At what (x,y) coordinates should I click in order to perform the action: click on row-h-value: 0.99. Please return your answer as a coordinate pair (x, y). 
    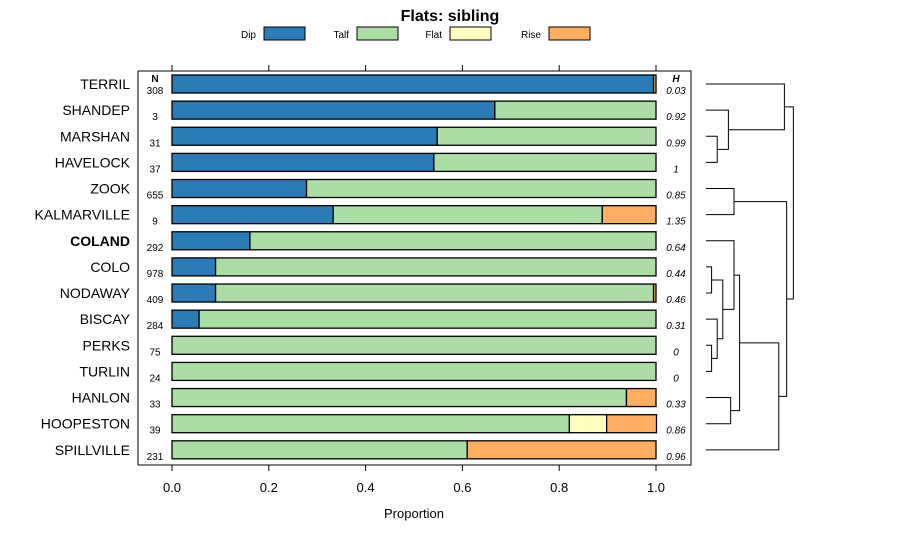
    Looking at the image, I should click on (676, 143).